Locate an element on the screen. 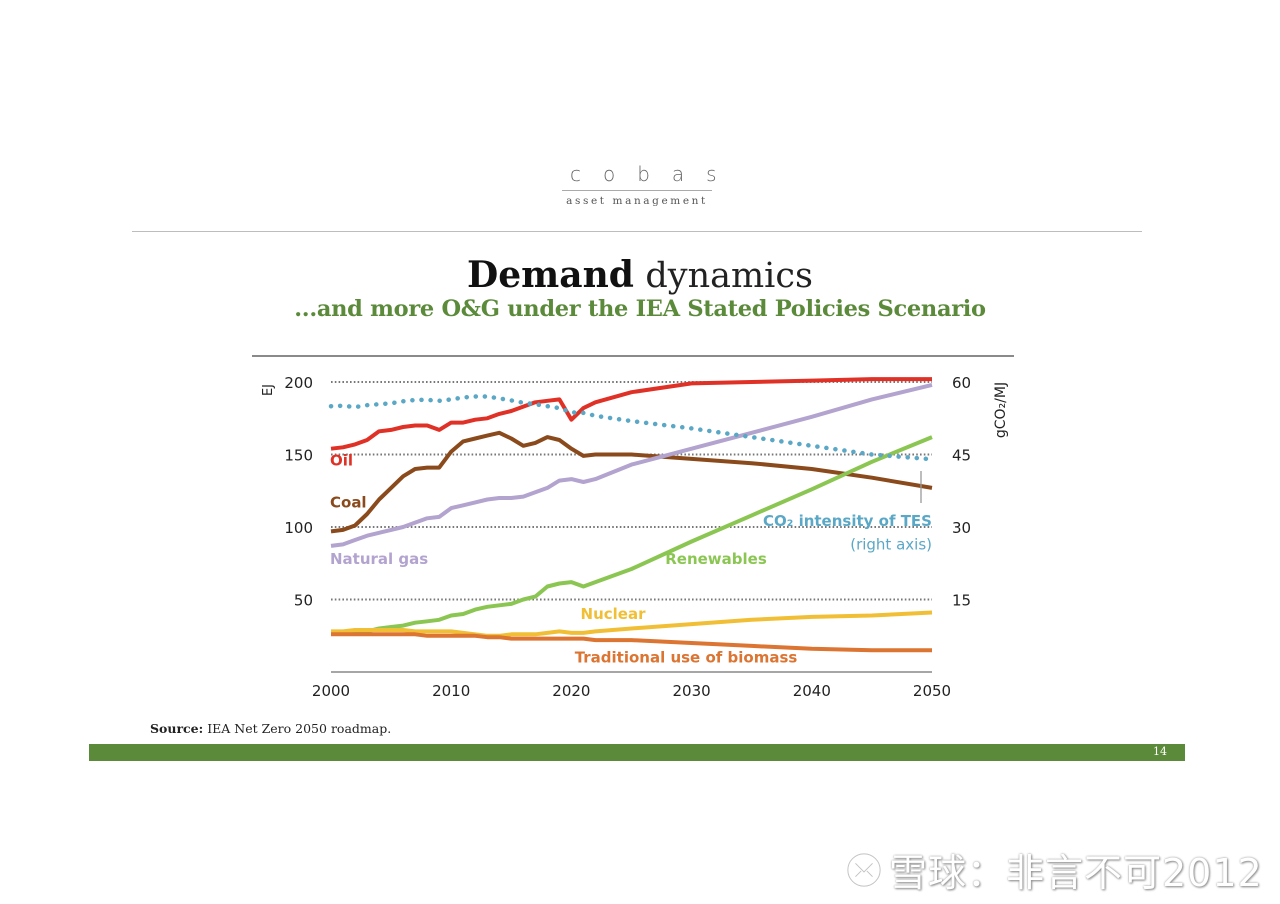 The height and width of the screenshot is (904, 1280). y-tick-label: 200 is located at coordinates (298, 383).